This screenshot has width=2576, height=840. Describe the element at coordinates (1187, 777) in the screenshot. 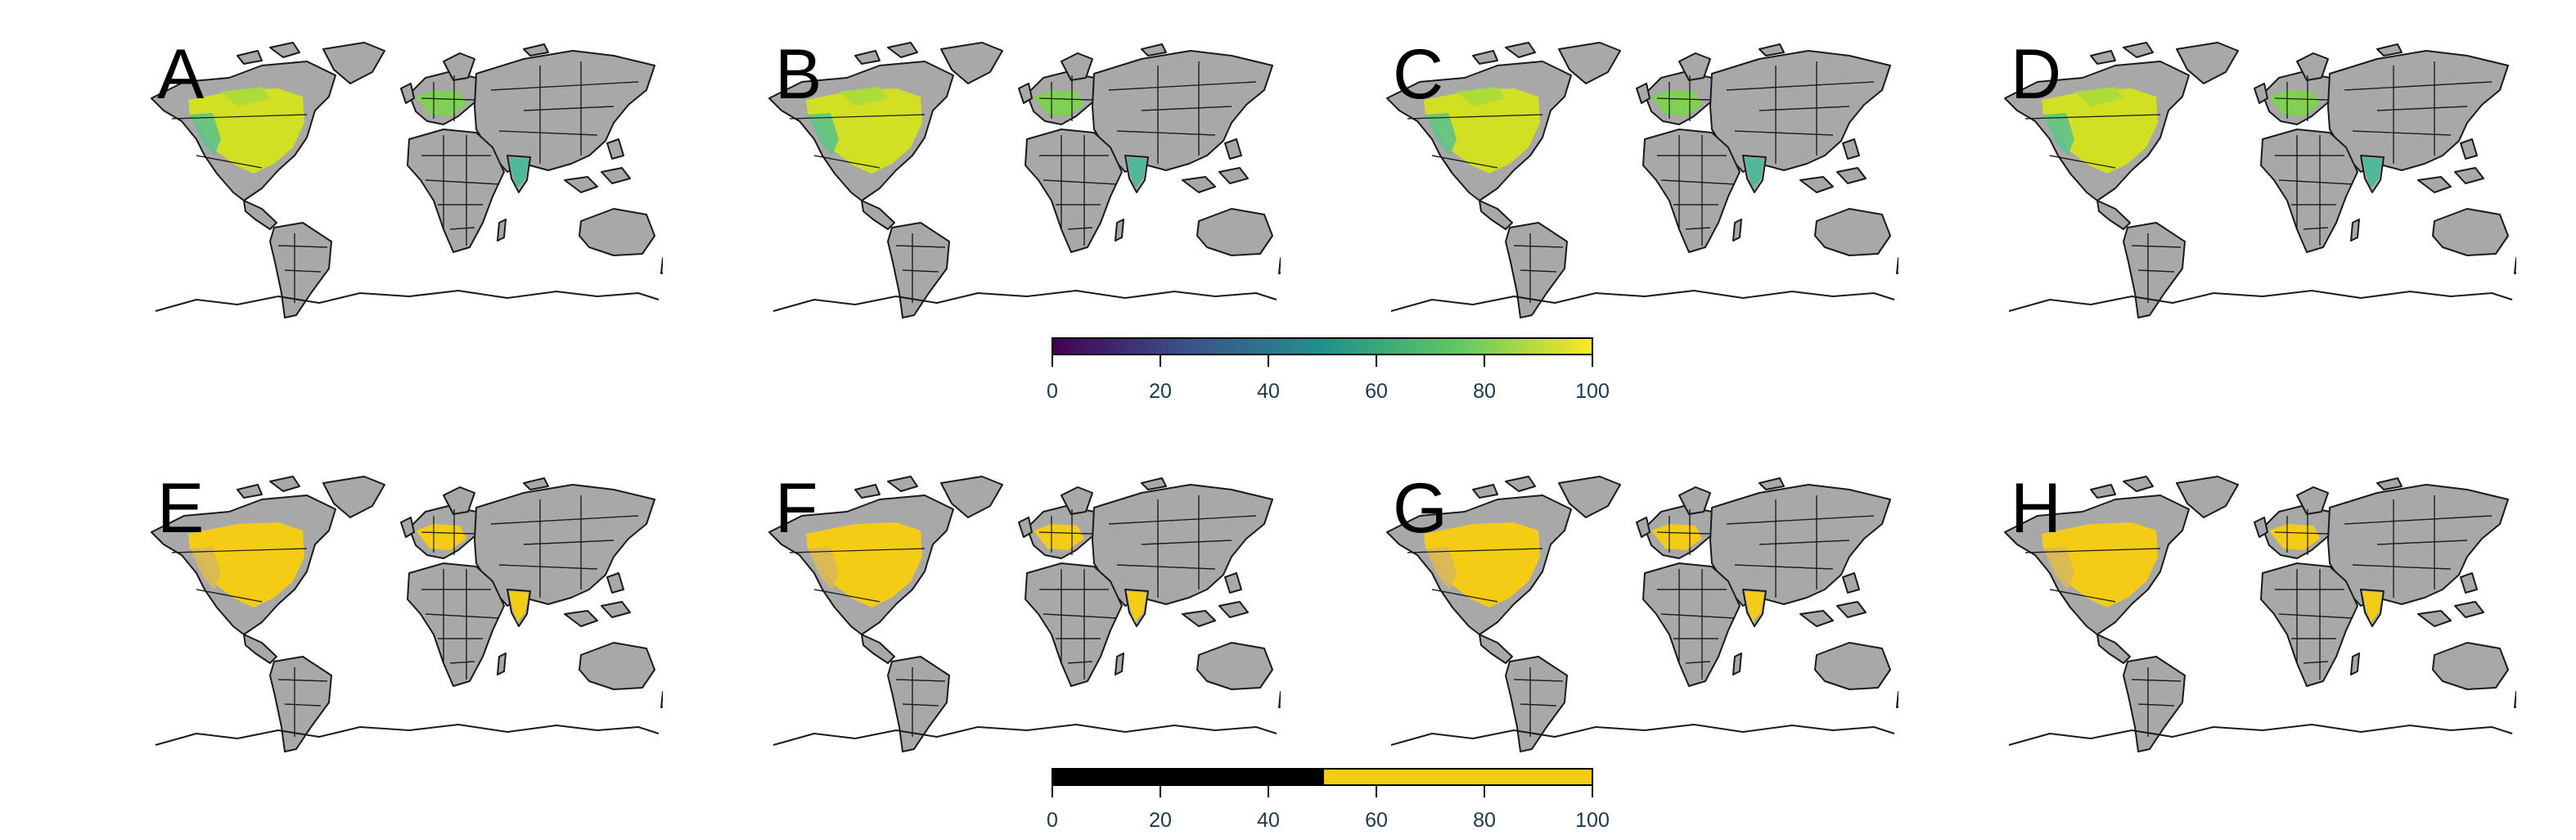

I see `colorbar-low-segment` at that location.